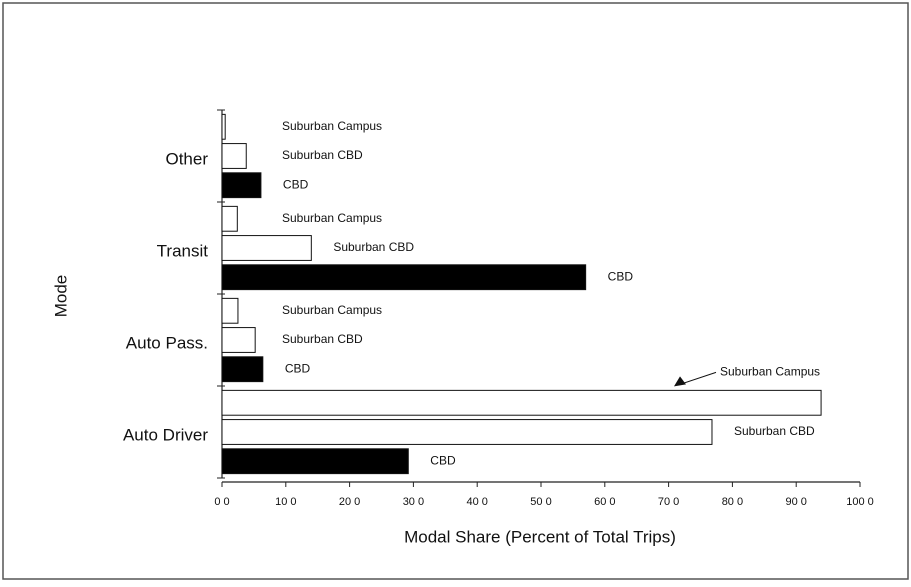  What do you see at coordinates (732, 502) in the screenshot?
I see `x-tick-label: 80 0` at bounding box center [732, 502].